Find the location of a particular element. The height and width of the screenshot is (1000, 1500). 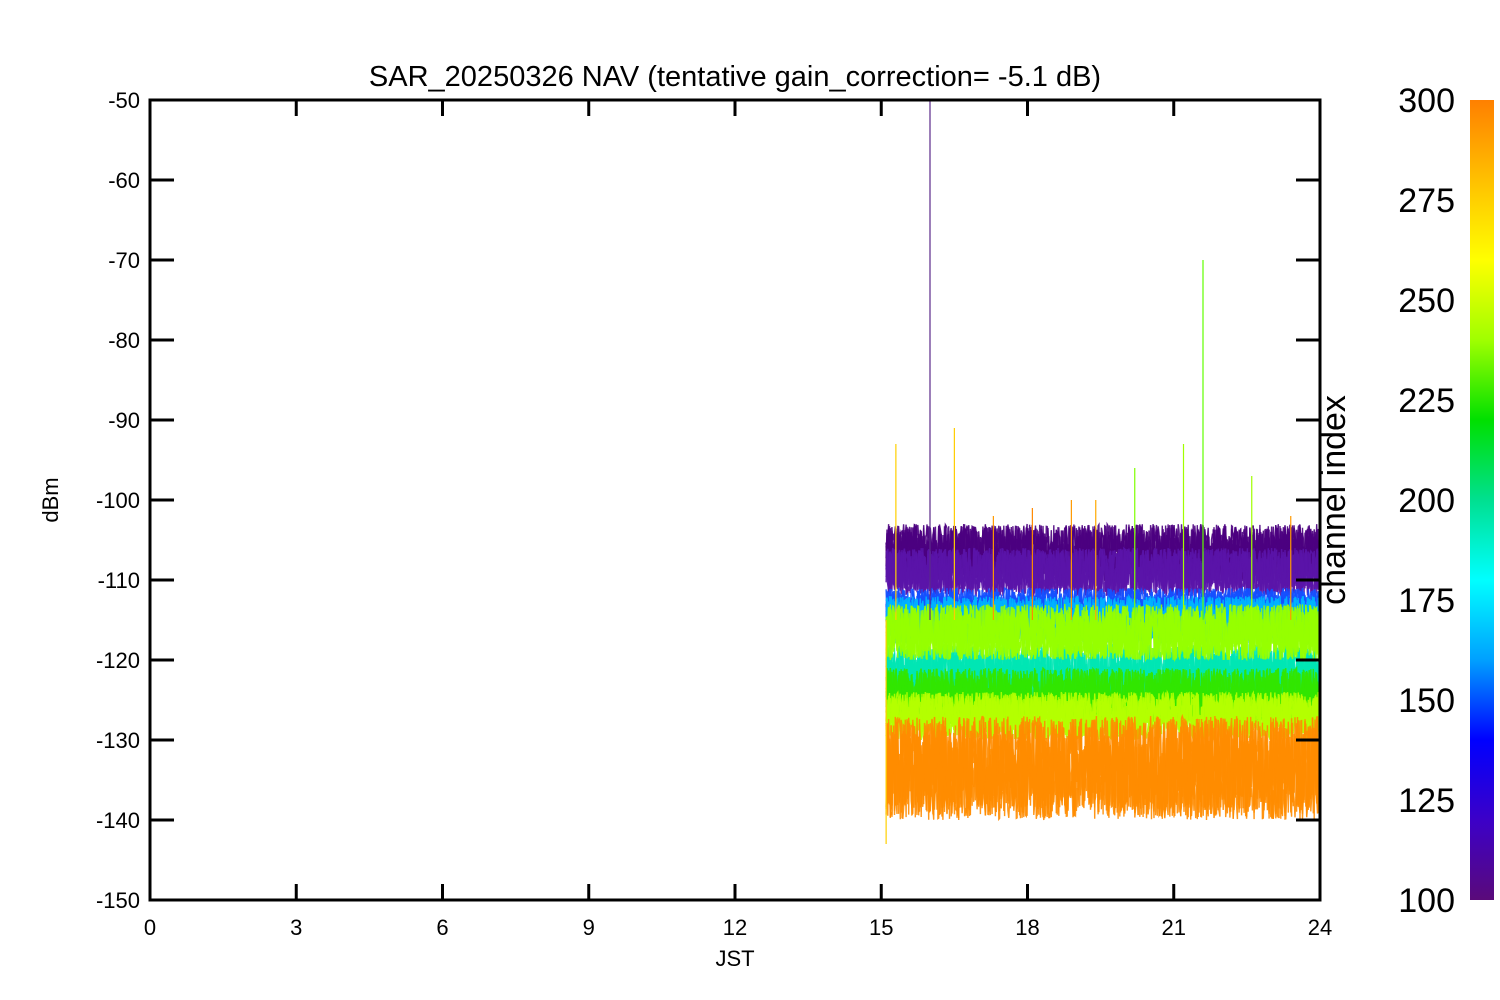

y-tick-label: -90 is located at coordinates (124, 420).